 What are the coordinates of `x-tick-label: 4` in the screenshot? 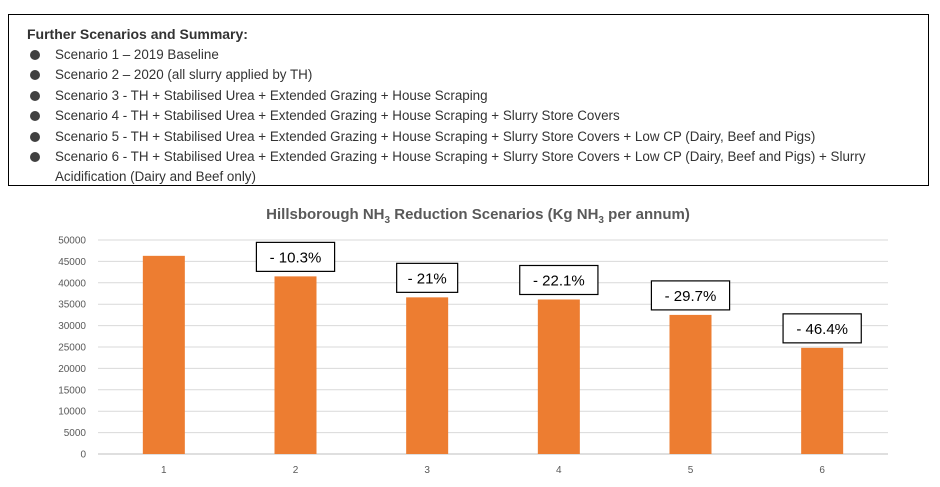 It's located at (559, 470).